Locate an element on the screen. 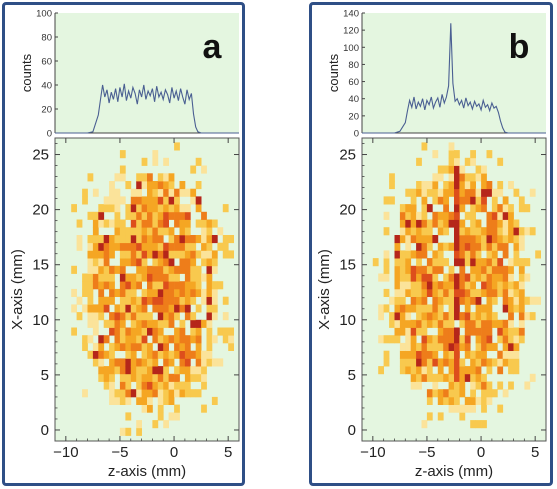  panel-b-histogram-ytick-label: 140 is located at coordinates (351, 14).